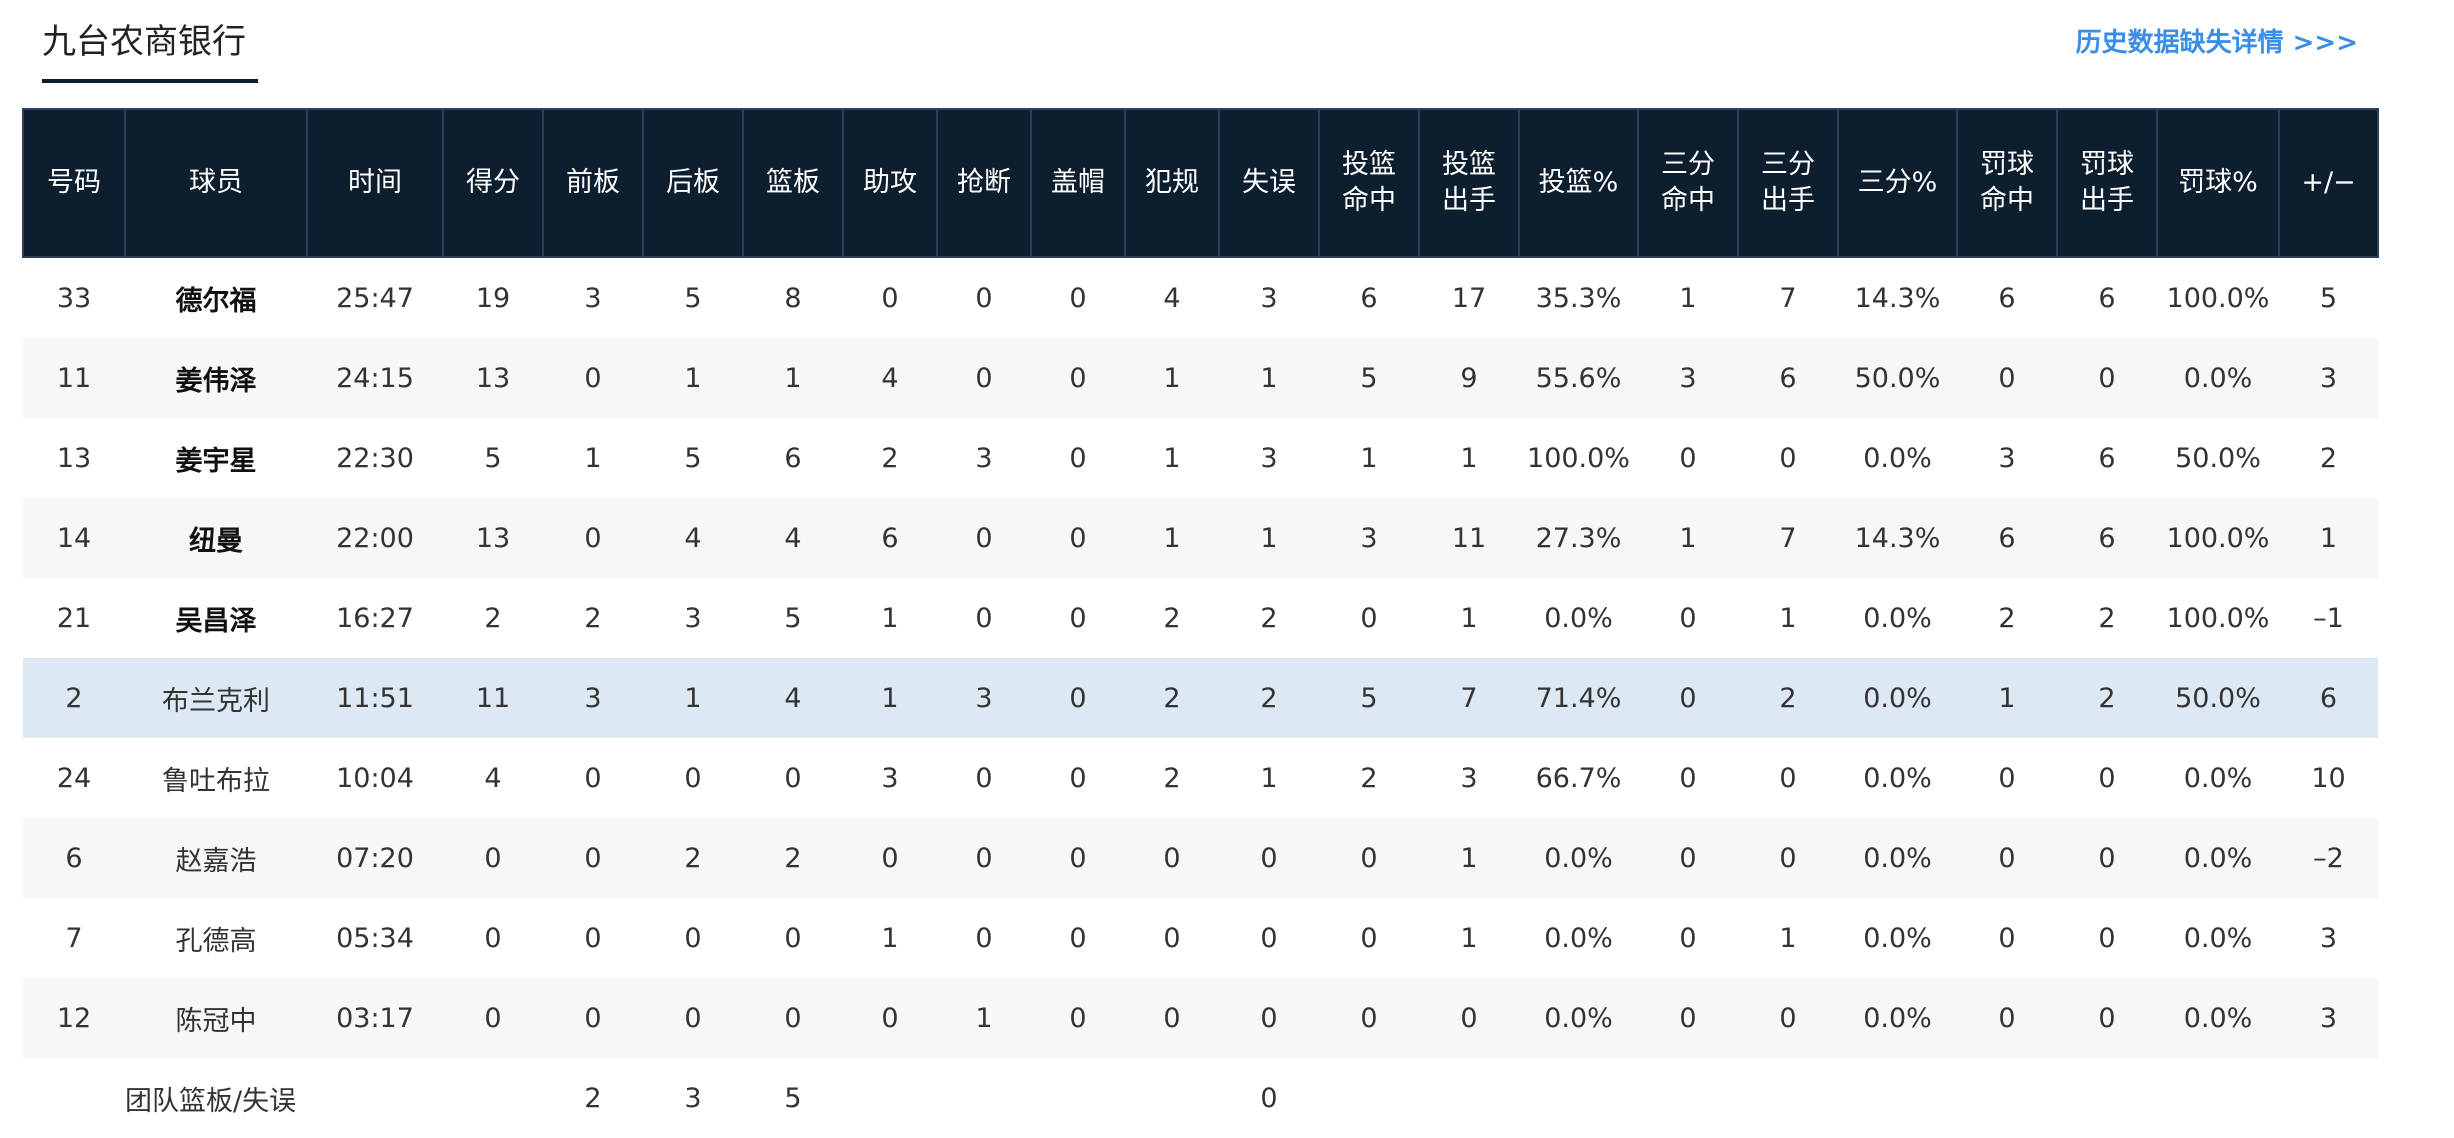 The width and height of the screenshot is (2454, 1138). Describe the element at coordinates (375, 778) in the screenshot. I see `stat-cell: 10:04` at that location.